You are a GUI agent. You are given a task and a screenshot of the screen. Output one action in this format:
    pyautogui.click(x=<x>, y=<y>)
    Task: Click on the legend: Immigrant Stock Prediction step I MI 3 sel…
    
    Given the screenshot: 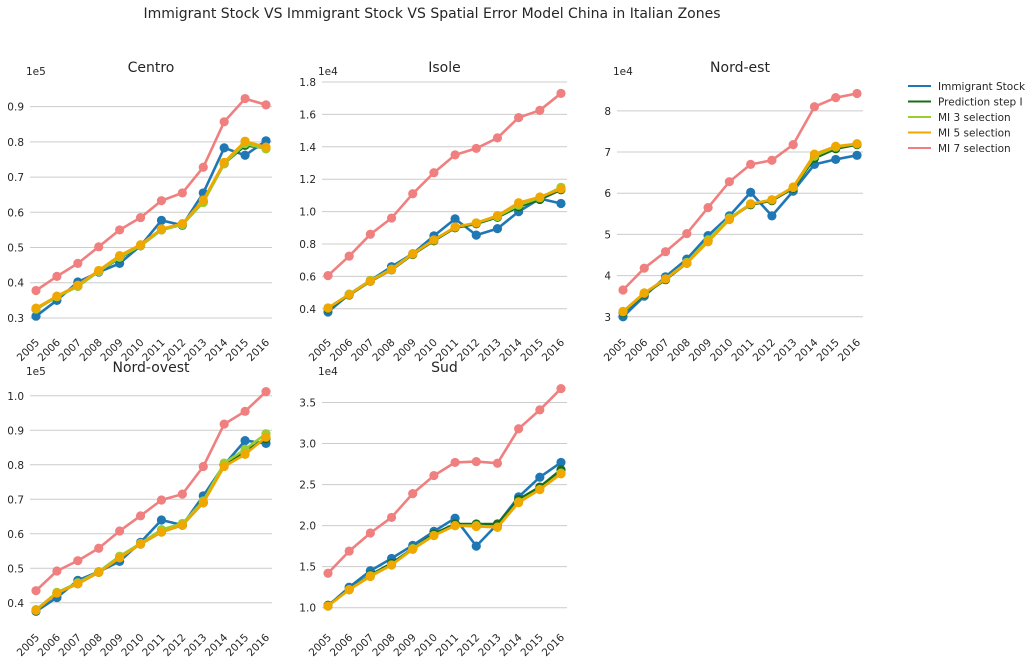 What is the action you would take?
    pyautogui.click(x=967, y=118)
    